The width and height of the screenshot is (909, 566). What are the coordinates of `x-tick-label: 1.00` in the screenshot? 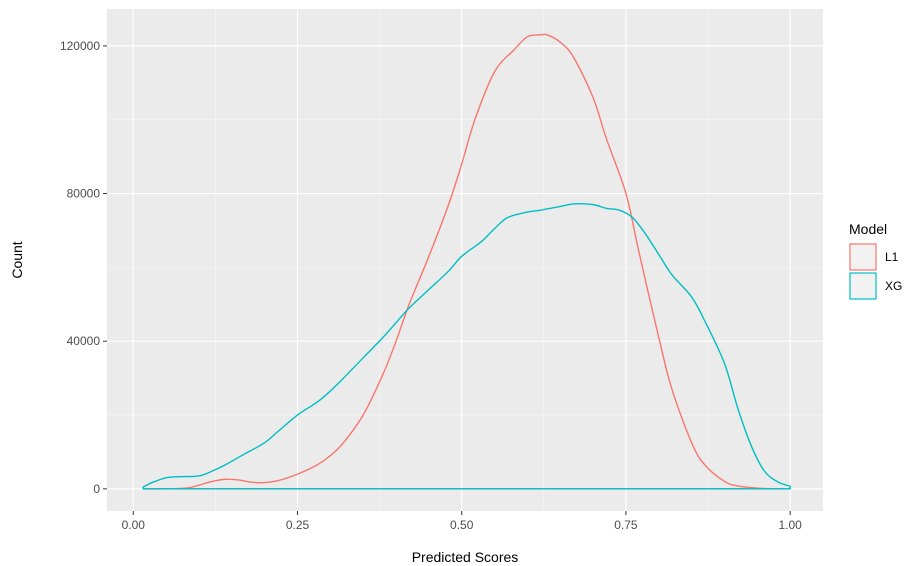 It's located at (790, 525).